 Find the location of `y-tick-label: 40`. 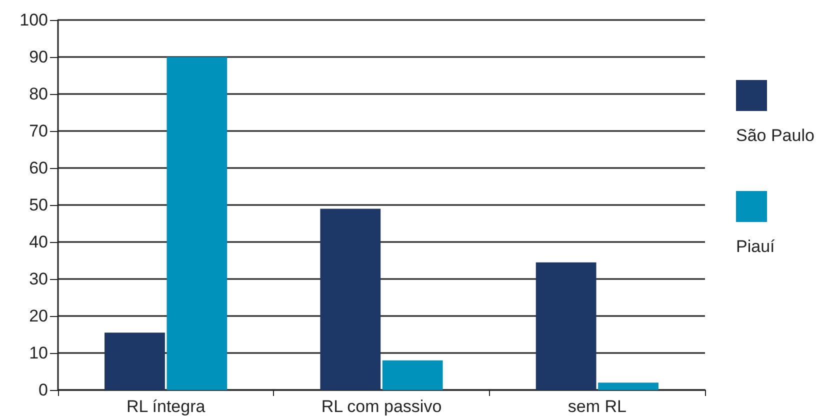

y-tick-label: 40 is located at coordinates (38, 242).